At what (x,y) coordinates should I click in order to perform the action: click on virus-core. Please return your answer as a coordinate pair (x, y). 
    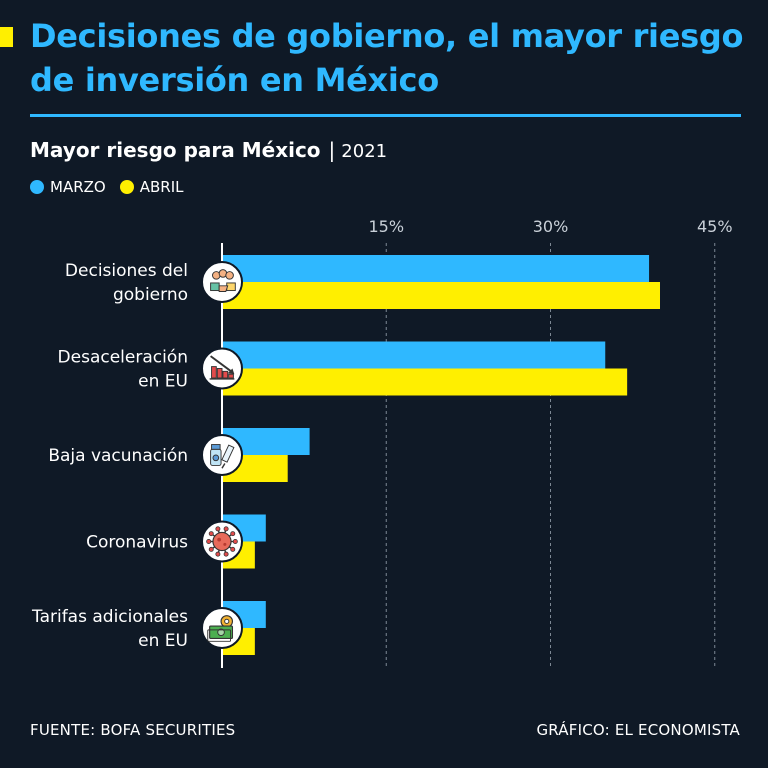
    Looking at the image, I should click on (222, 541).